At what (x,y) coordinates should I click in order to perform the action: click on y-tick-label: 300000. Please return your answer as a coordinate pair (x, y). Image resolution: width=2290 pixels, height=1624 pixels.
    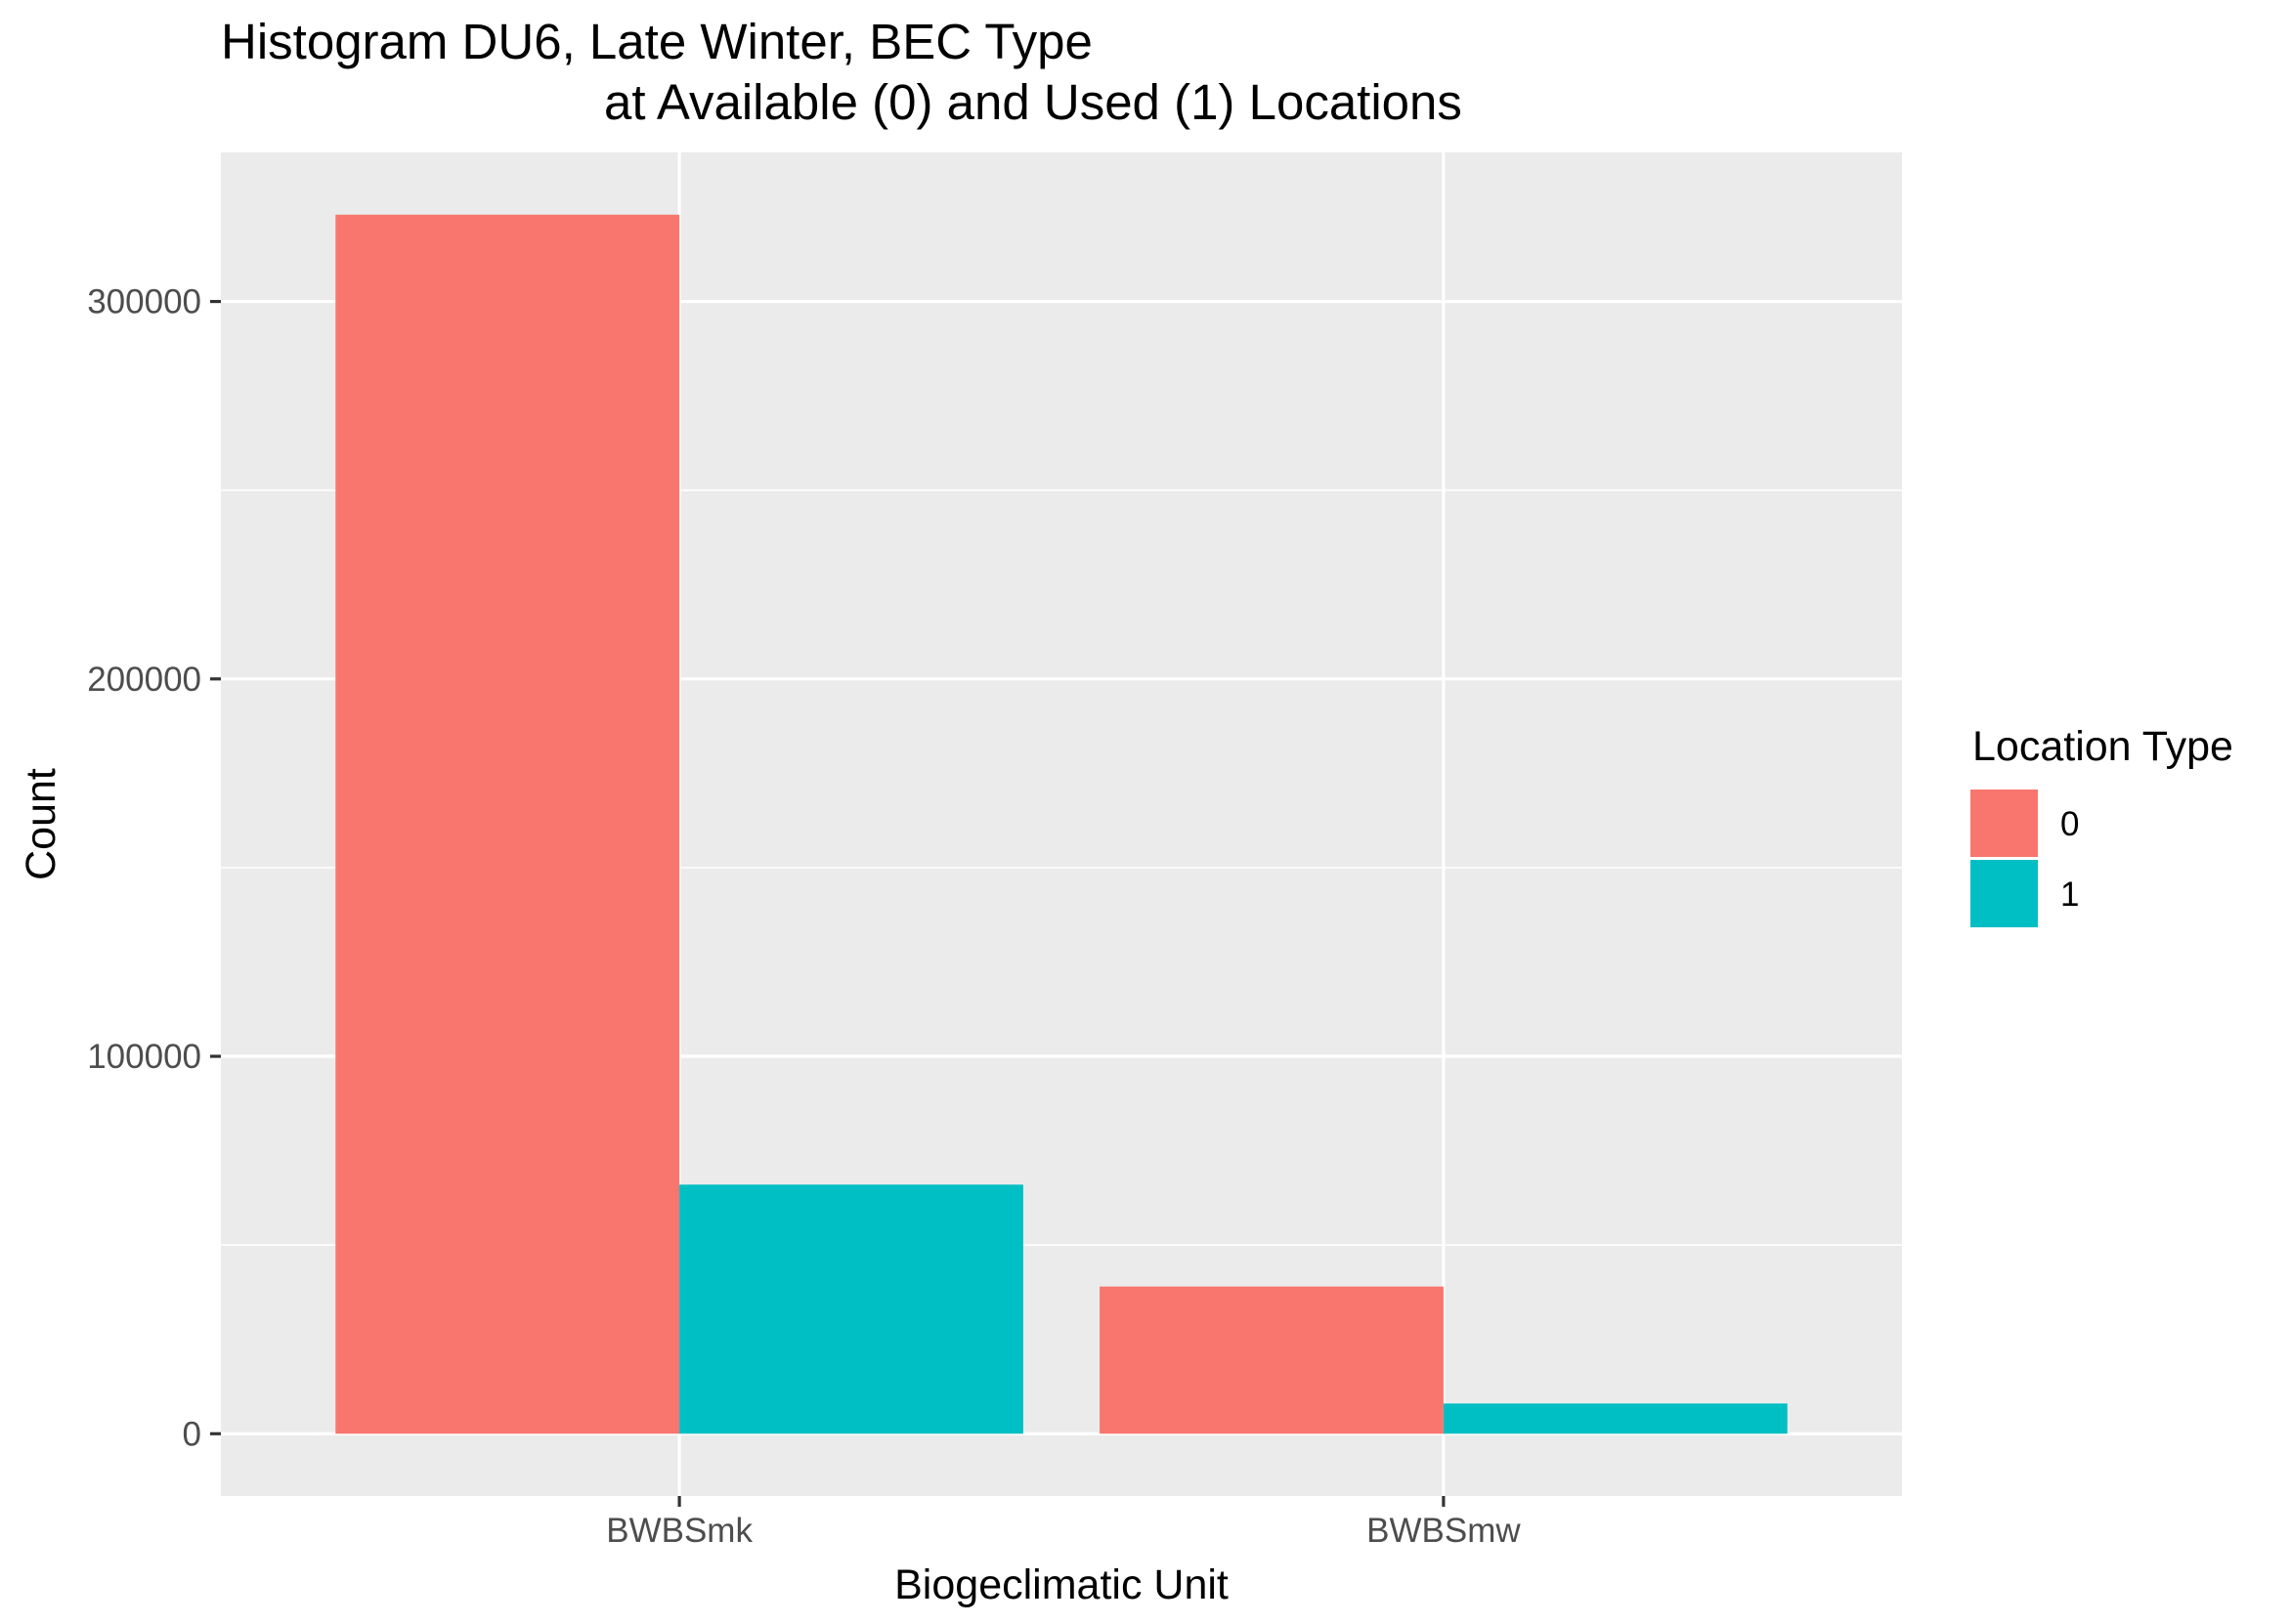
    Looking at the image, I should click on (144, 302).